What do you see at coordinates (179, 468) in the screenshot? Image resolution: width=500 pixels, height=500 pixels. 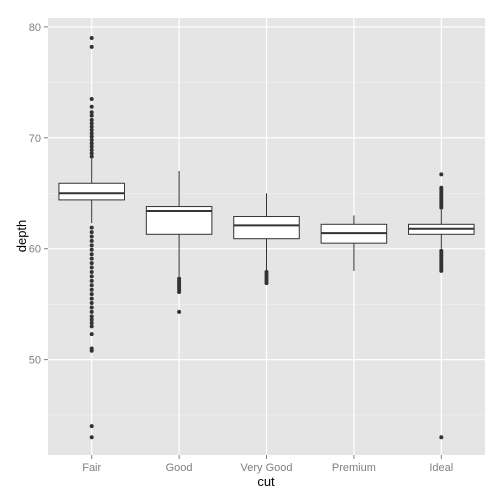 I see `x-tick-label: Good` at bounding box center [179, 468].